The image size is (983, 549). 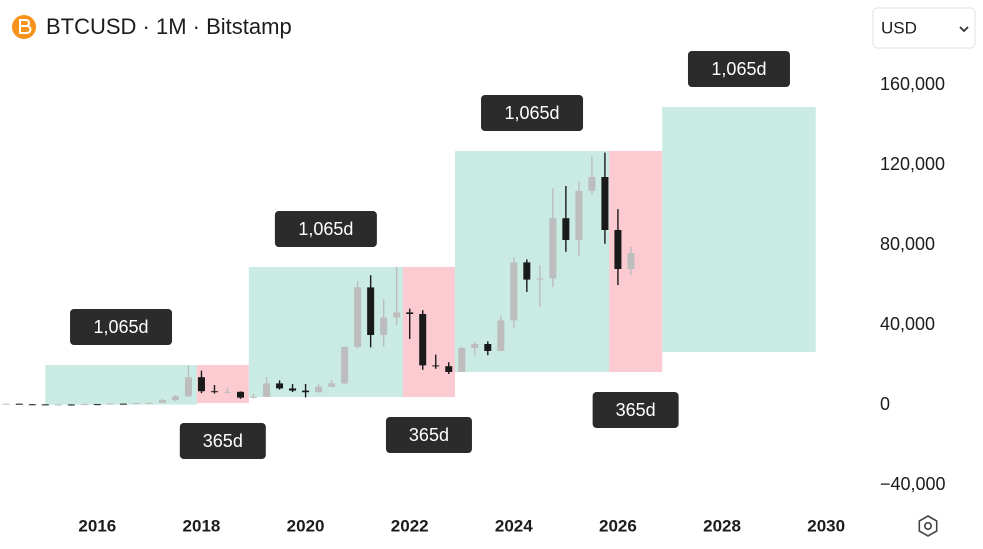 What do you see at coordinates (913, 484) in the screenshot?
I see `y-tick-label: −40,000` at bounding box center [913, 484].